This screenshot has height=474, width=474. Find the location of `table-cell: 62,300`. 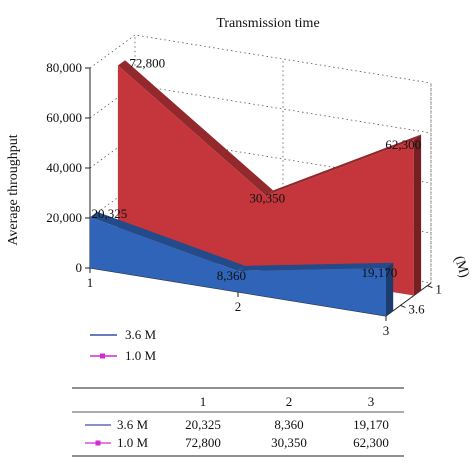

table-cell: 62,300 is located at coordinates (371, 442).